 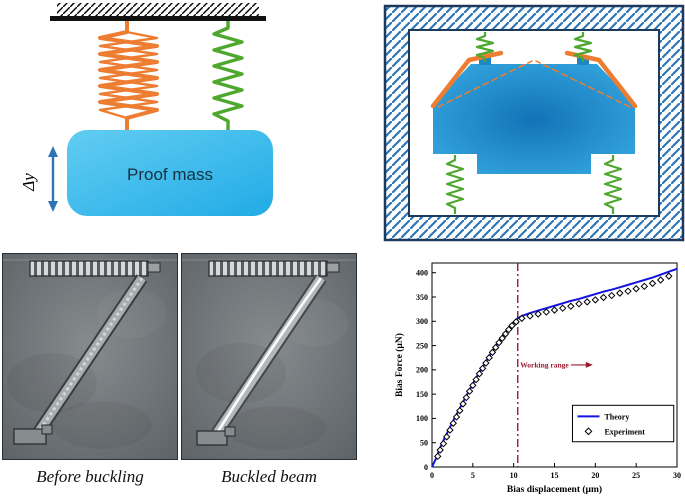 What do you see at coordinates (422, 370) in the screenshot?
I see `svg-text: 200` at bounding box center [422, 370].